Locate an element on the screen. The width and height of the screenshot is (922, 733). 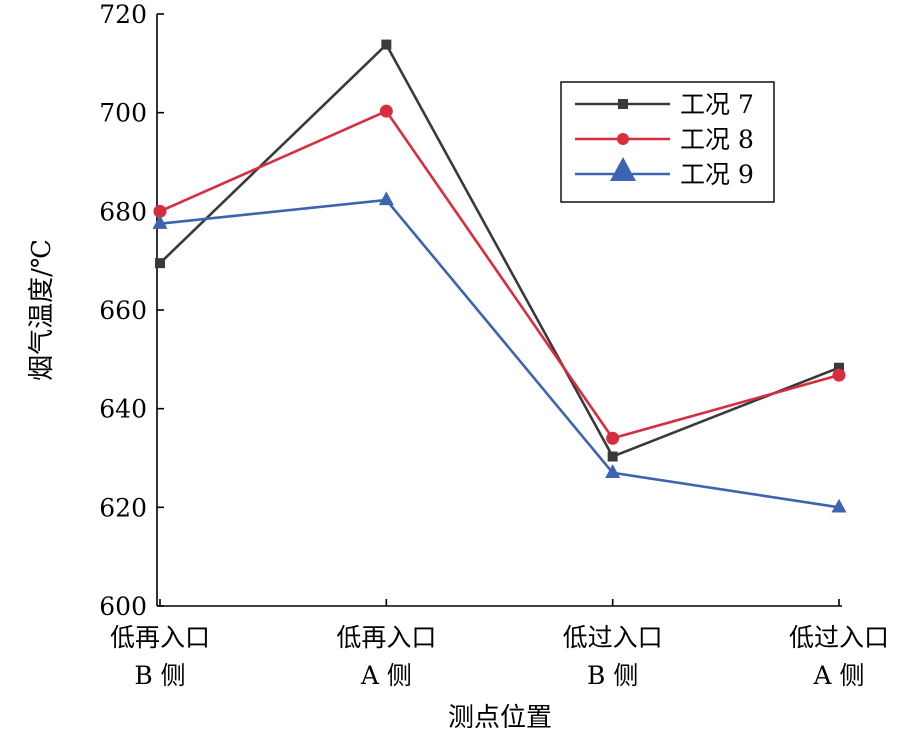
x-axis-title: 测点位置 is located at coordinates (500, 718).